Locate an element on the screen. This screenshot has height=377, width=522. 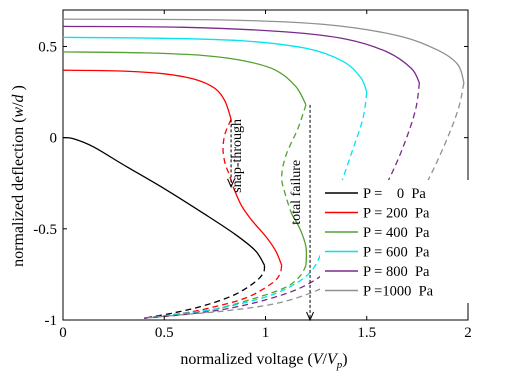
x-axis-label-suffix: ) is located at coordinates (344, 359).